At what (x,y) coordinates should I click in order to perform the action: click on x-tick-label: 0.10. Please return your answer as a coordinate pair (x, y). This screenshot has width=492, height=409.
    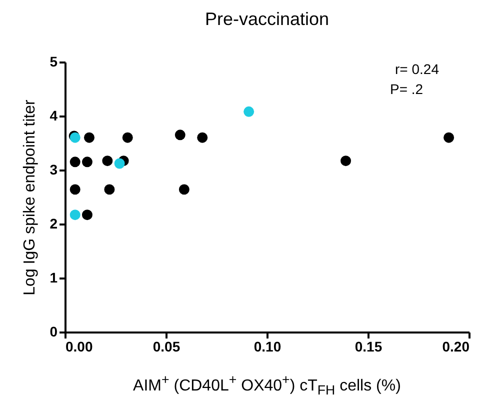
    Looking at the image, I should click on (268, 346).